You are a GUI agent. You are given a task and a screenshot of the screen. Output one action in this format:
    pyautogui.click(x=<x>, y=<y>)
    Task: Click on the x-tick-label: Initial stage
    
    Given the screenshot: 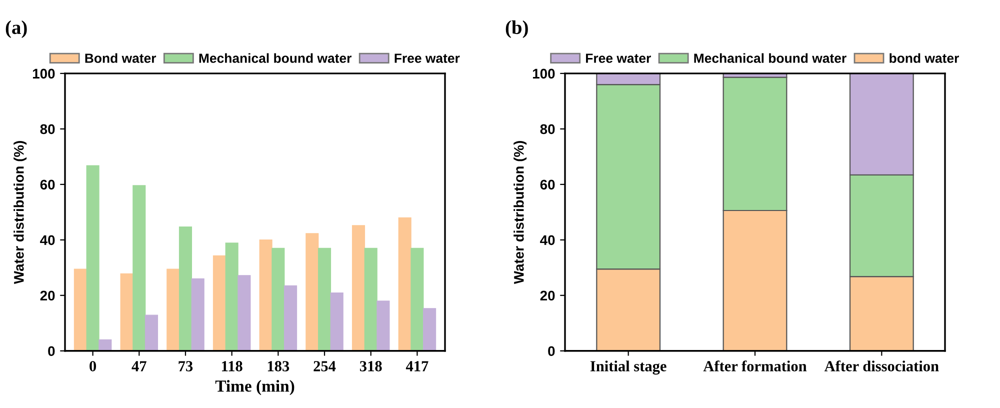 What is the action you would take?
    pyautogui.click(x=628, y=367)
    